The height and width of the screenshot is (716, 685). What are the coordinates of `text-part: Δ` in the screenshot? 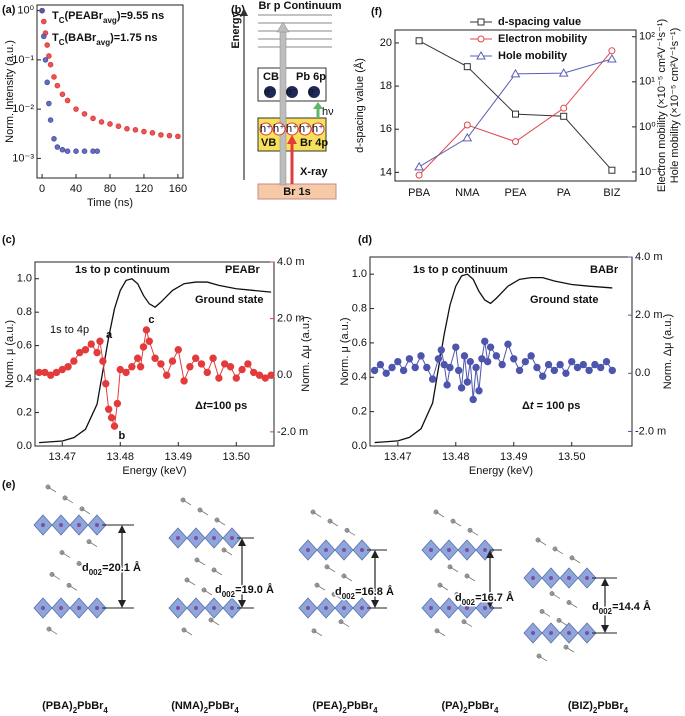 It's located at (526, 406).